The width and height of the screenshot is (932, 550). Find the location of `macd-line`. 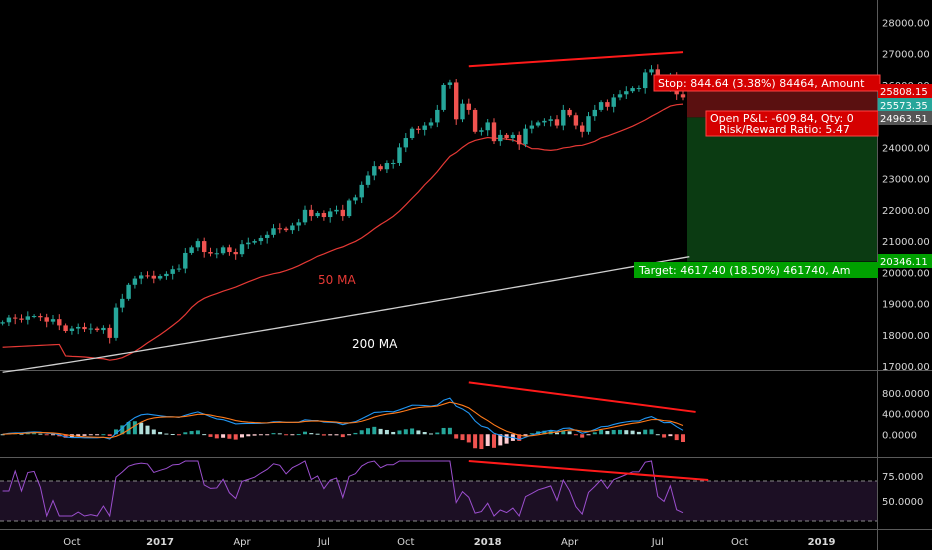

macd-line is located at coordinates (343, 419).